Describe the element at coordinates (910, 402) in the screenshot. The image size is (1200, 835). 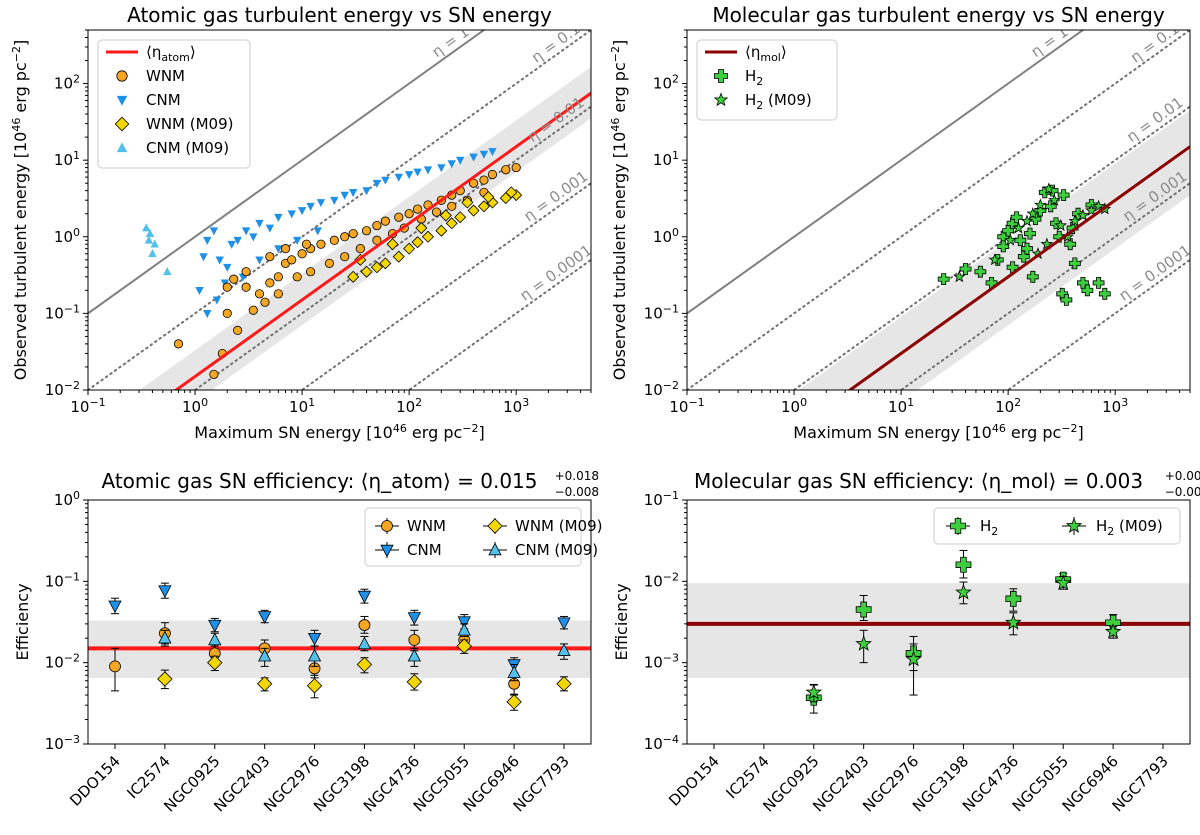
I see `molecular-scatter-xtick-label-exp: 1` at that location.